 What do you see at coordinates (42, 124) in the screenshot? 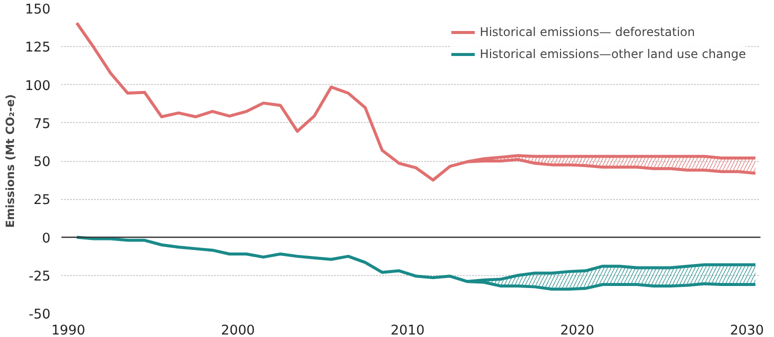
I see `y-tick-label: 75` at bounding box center [42, 124].